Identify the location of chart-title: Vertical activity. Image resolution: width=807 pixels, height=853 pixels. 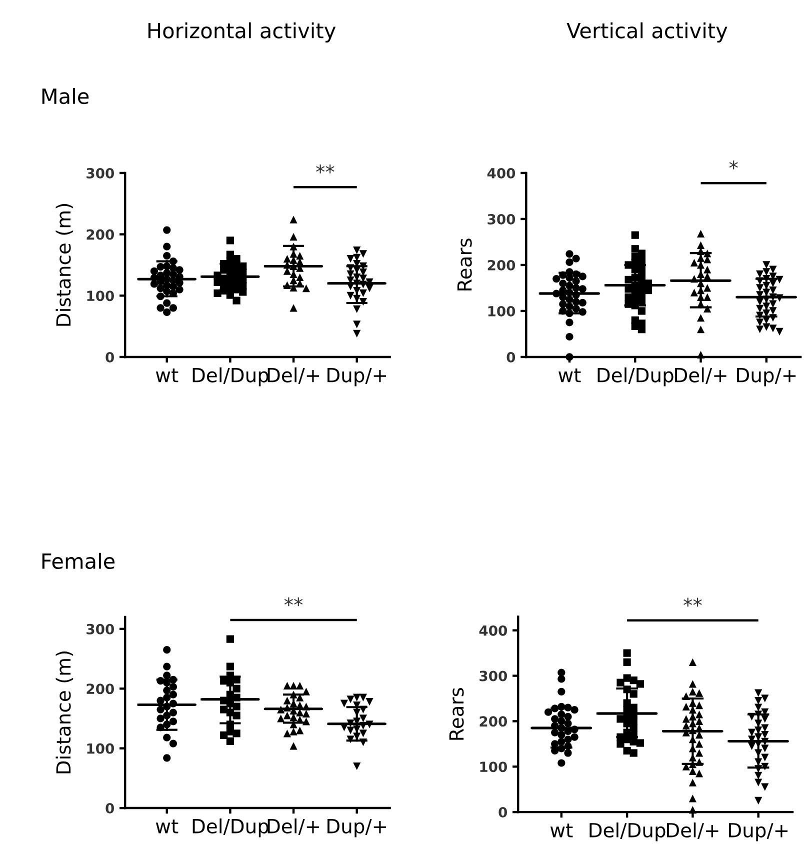
(647, 32).